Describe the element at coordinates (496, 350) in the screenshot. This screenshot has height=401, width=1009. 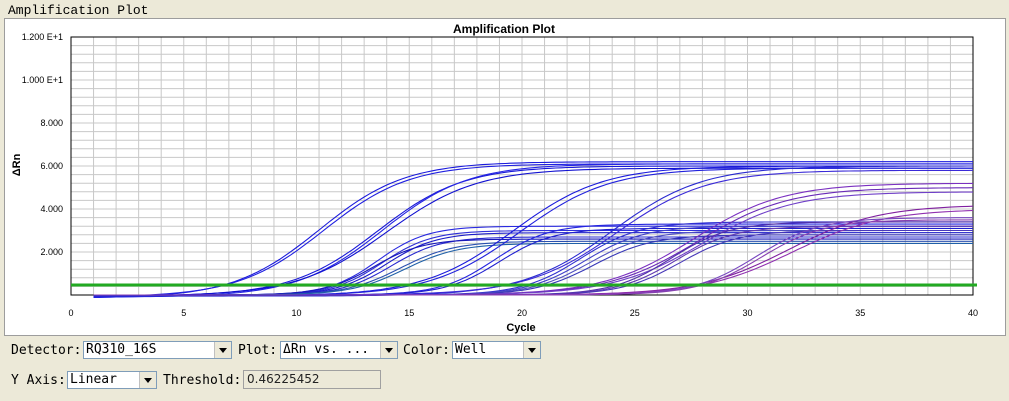
I see `color-select: Well` at that location.